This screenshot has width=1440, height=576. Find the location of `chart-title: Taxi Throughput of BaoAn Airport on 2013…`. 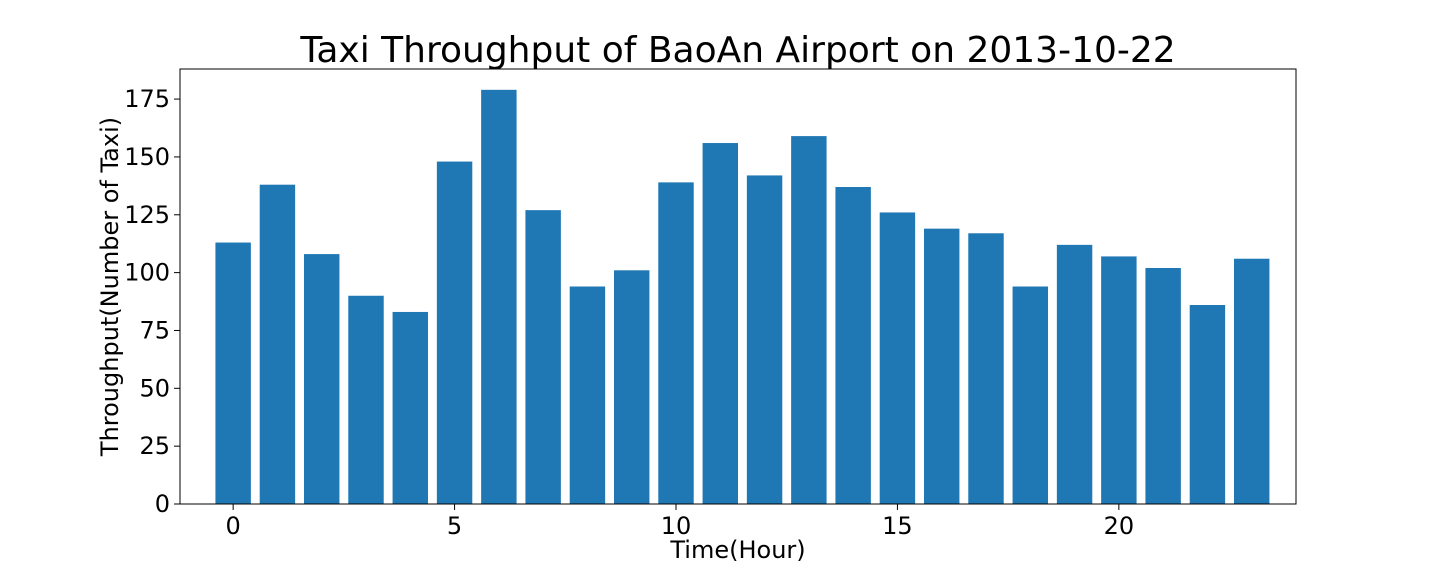

chart-title: Taxi Throughput of BaoAn Airport on 2013… is located at coordinates (737, 50).